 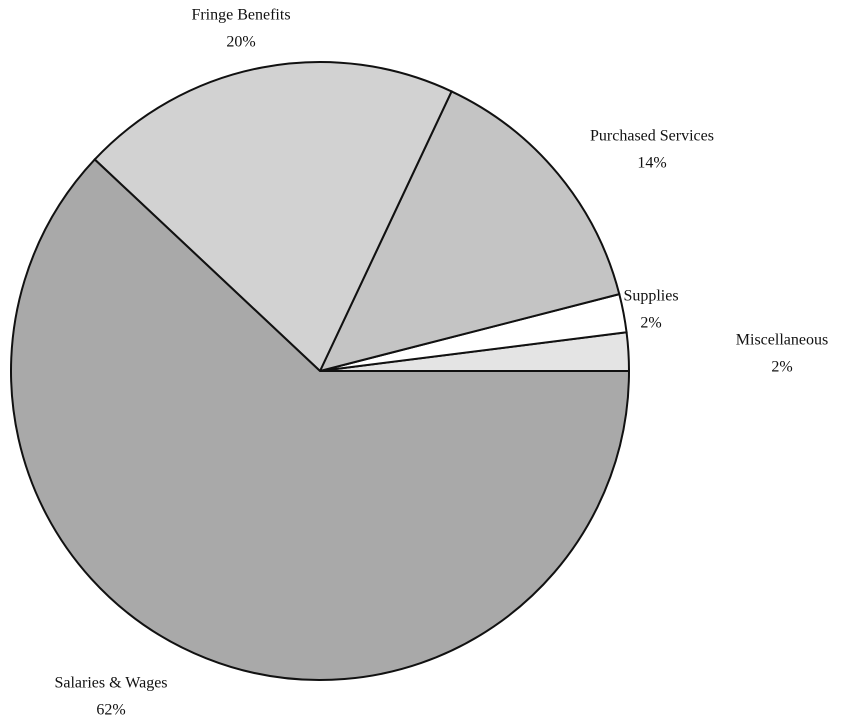 I want to click on slice-value-label: 20%, so click(x=240, y=42).